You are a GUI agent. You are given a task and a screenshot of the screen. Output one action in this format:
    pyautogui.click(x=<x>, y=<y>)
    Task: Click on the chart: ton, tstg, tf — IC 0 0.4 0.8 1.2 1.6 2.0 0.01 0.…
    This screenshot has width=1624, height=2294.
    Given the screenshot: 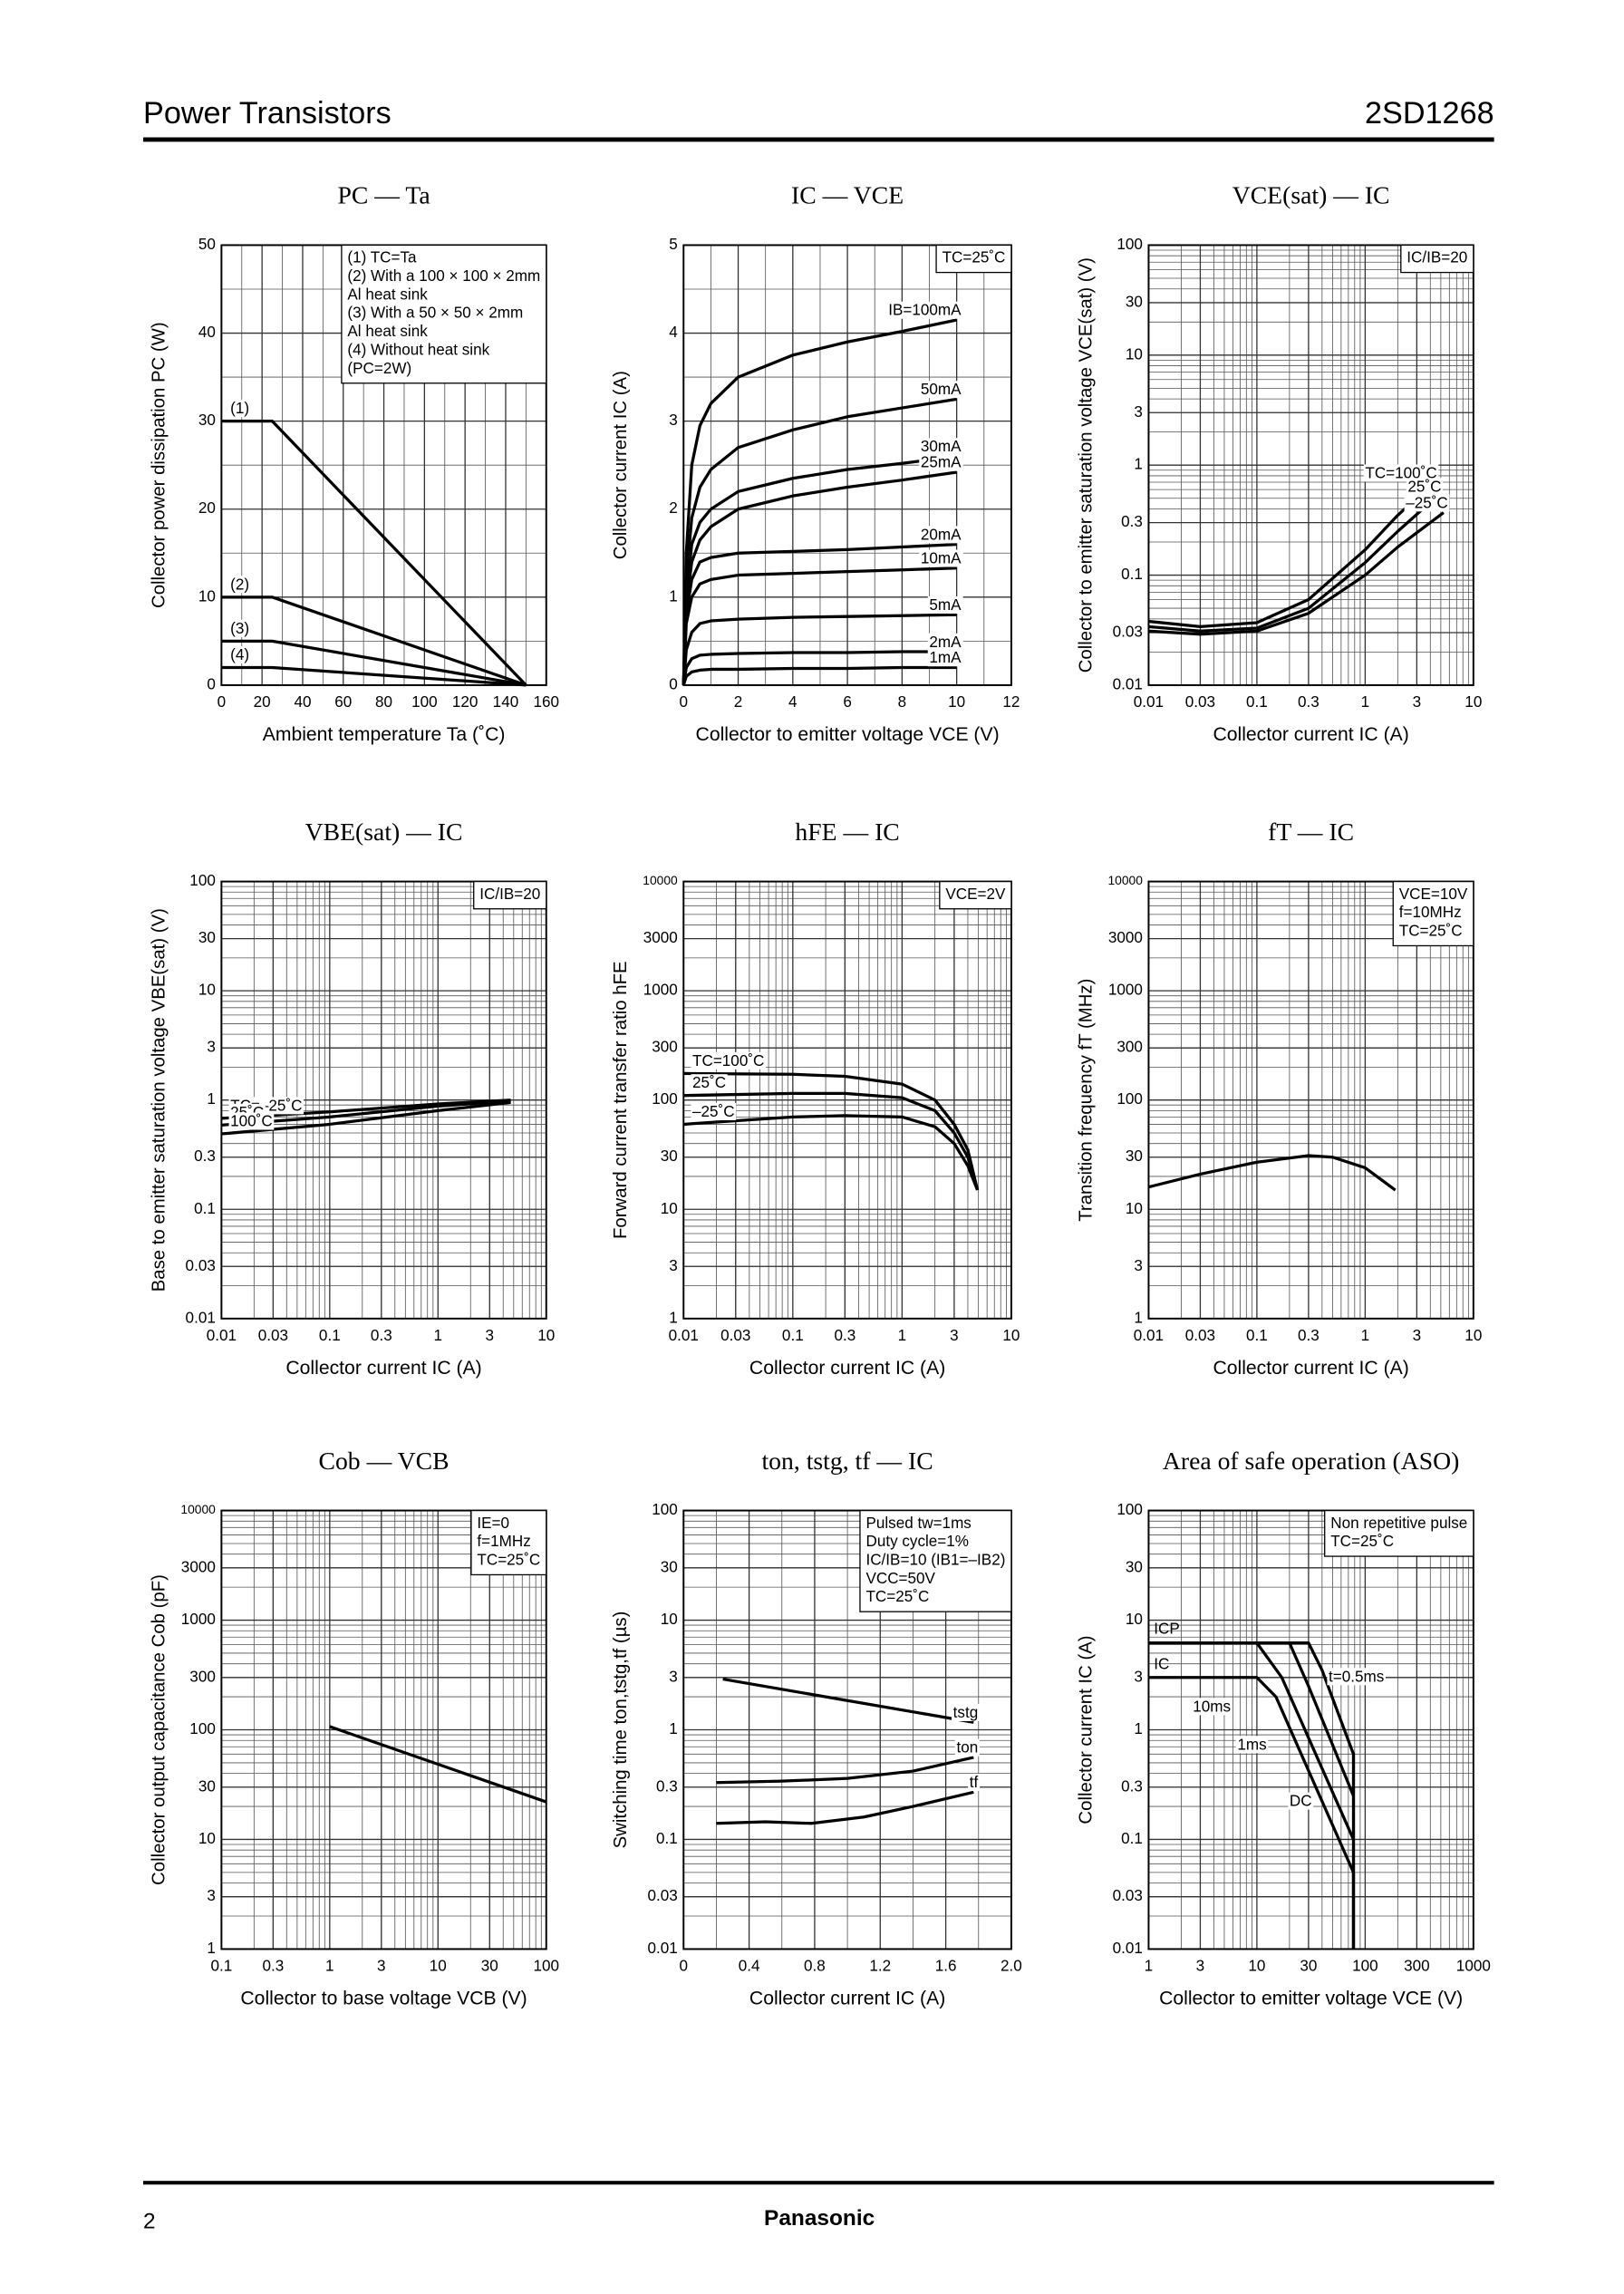 What is the action you would take?
    pyautogui.click(x=816, y=1728)
    